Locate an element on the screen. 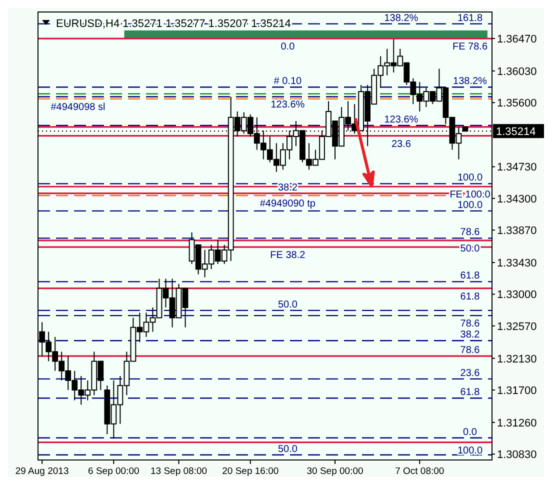 Image resolution: width=552 pixels, height=485 pixels. y-tick-label: 1.35600 is located at coordinates (517, 104).